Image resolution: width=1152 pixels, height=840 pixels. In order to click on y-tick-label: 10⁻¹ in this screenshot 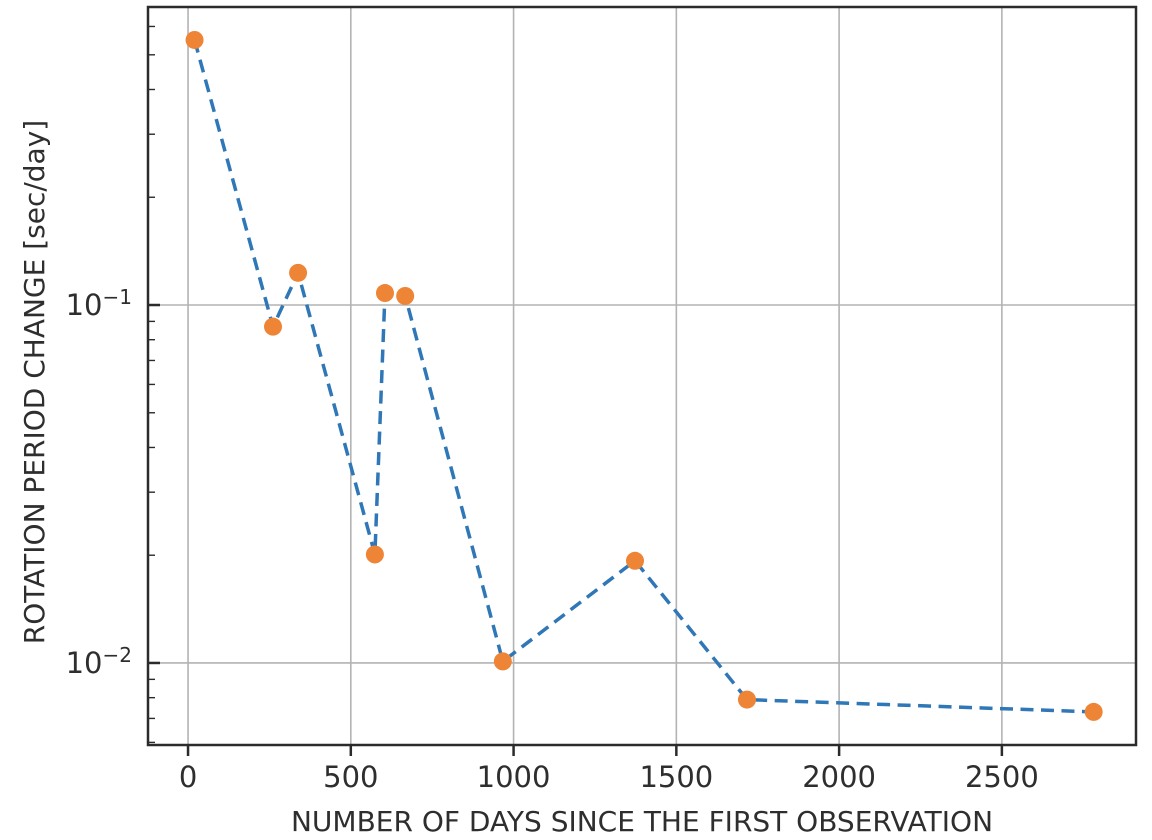, I will do `click(99, 303)`.